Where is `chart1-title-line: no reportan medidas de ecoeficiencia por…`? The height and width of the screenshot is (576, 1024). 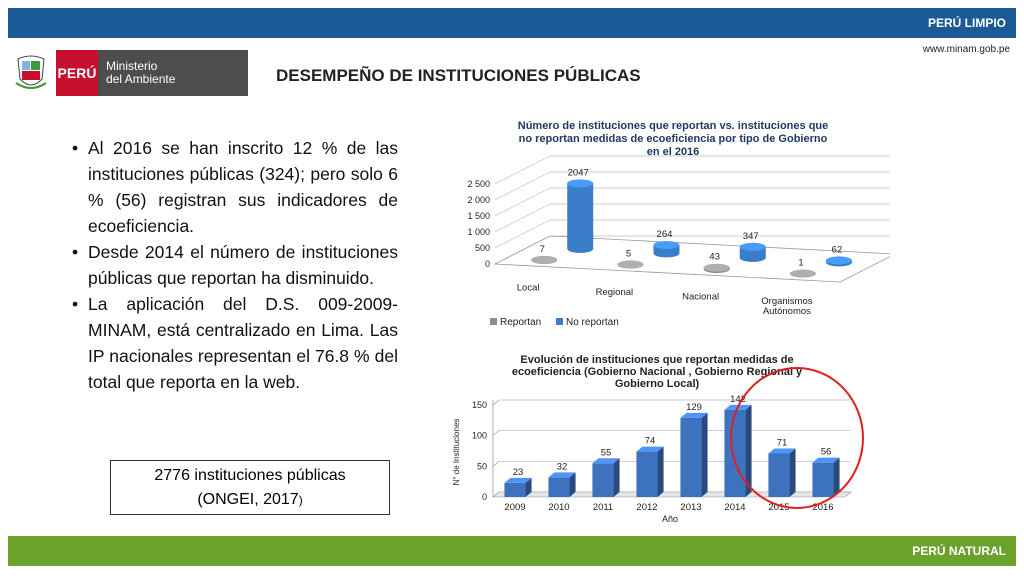 chart1-title-line: no reportan medidas de ecoeficiencia por… is located at coordinates (673, 139).